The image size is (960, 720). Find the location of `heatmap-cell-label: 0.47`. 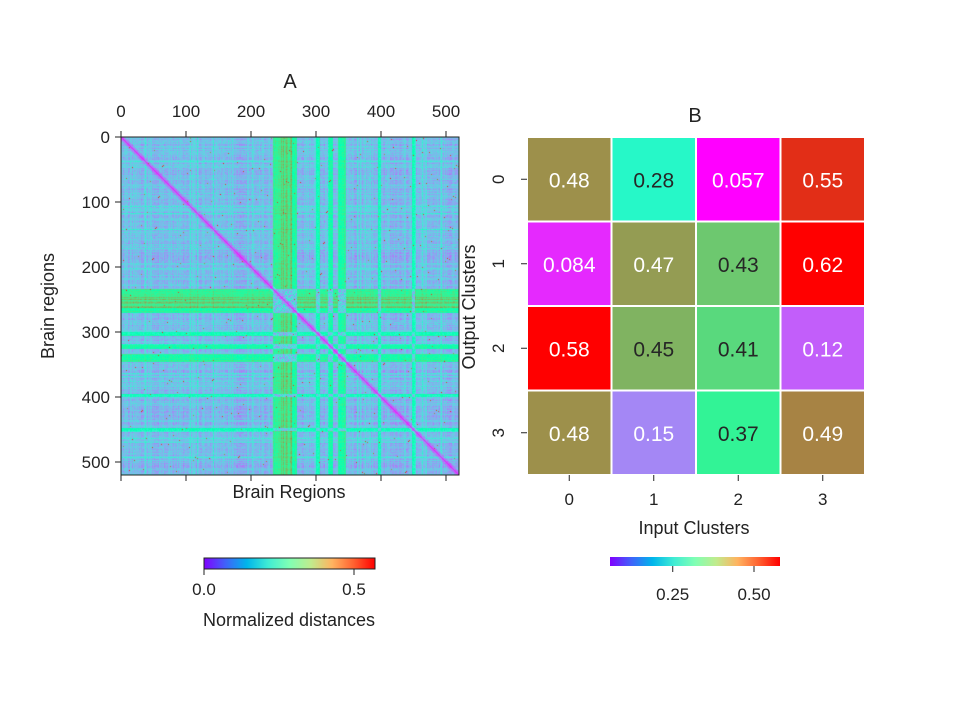

heatmap-cell-label: 0.47 is located at coordinates (653, 265).